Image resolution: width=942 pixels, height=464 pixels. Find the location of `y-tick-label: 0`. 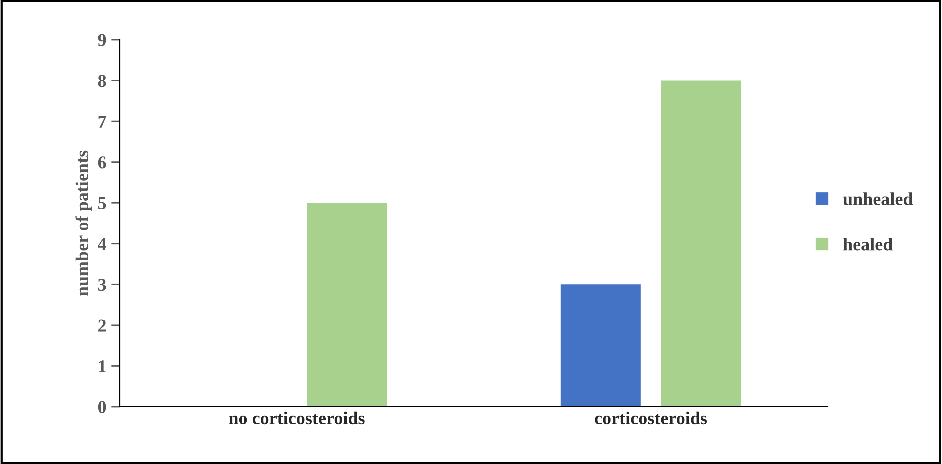

y-tick-label: 0 is located at coordinates (102, 407).